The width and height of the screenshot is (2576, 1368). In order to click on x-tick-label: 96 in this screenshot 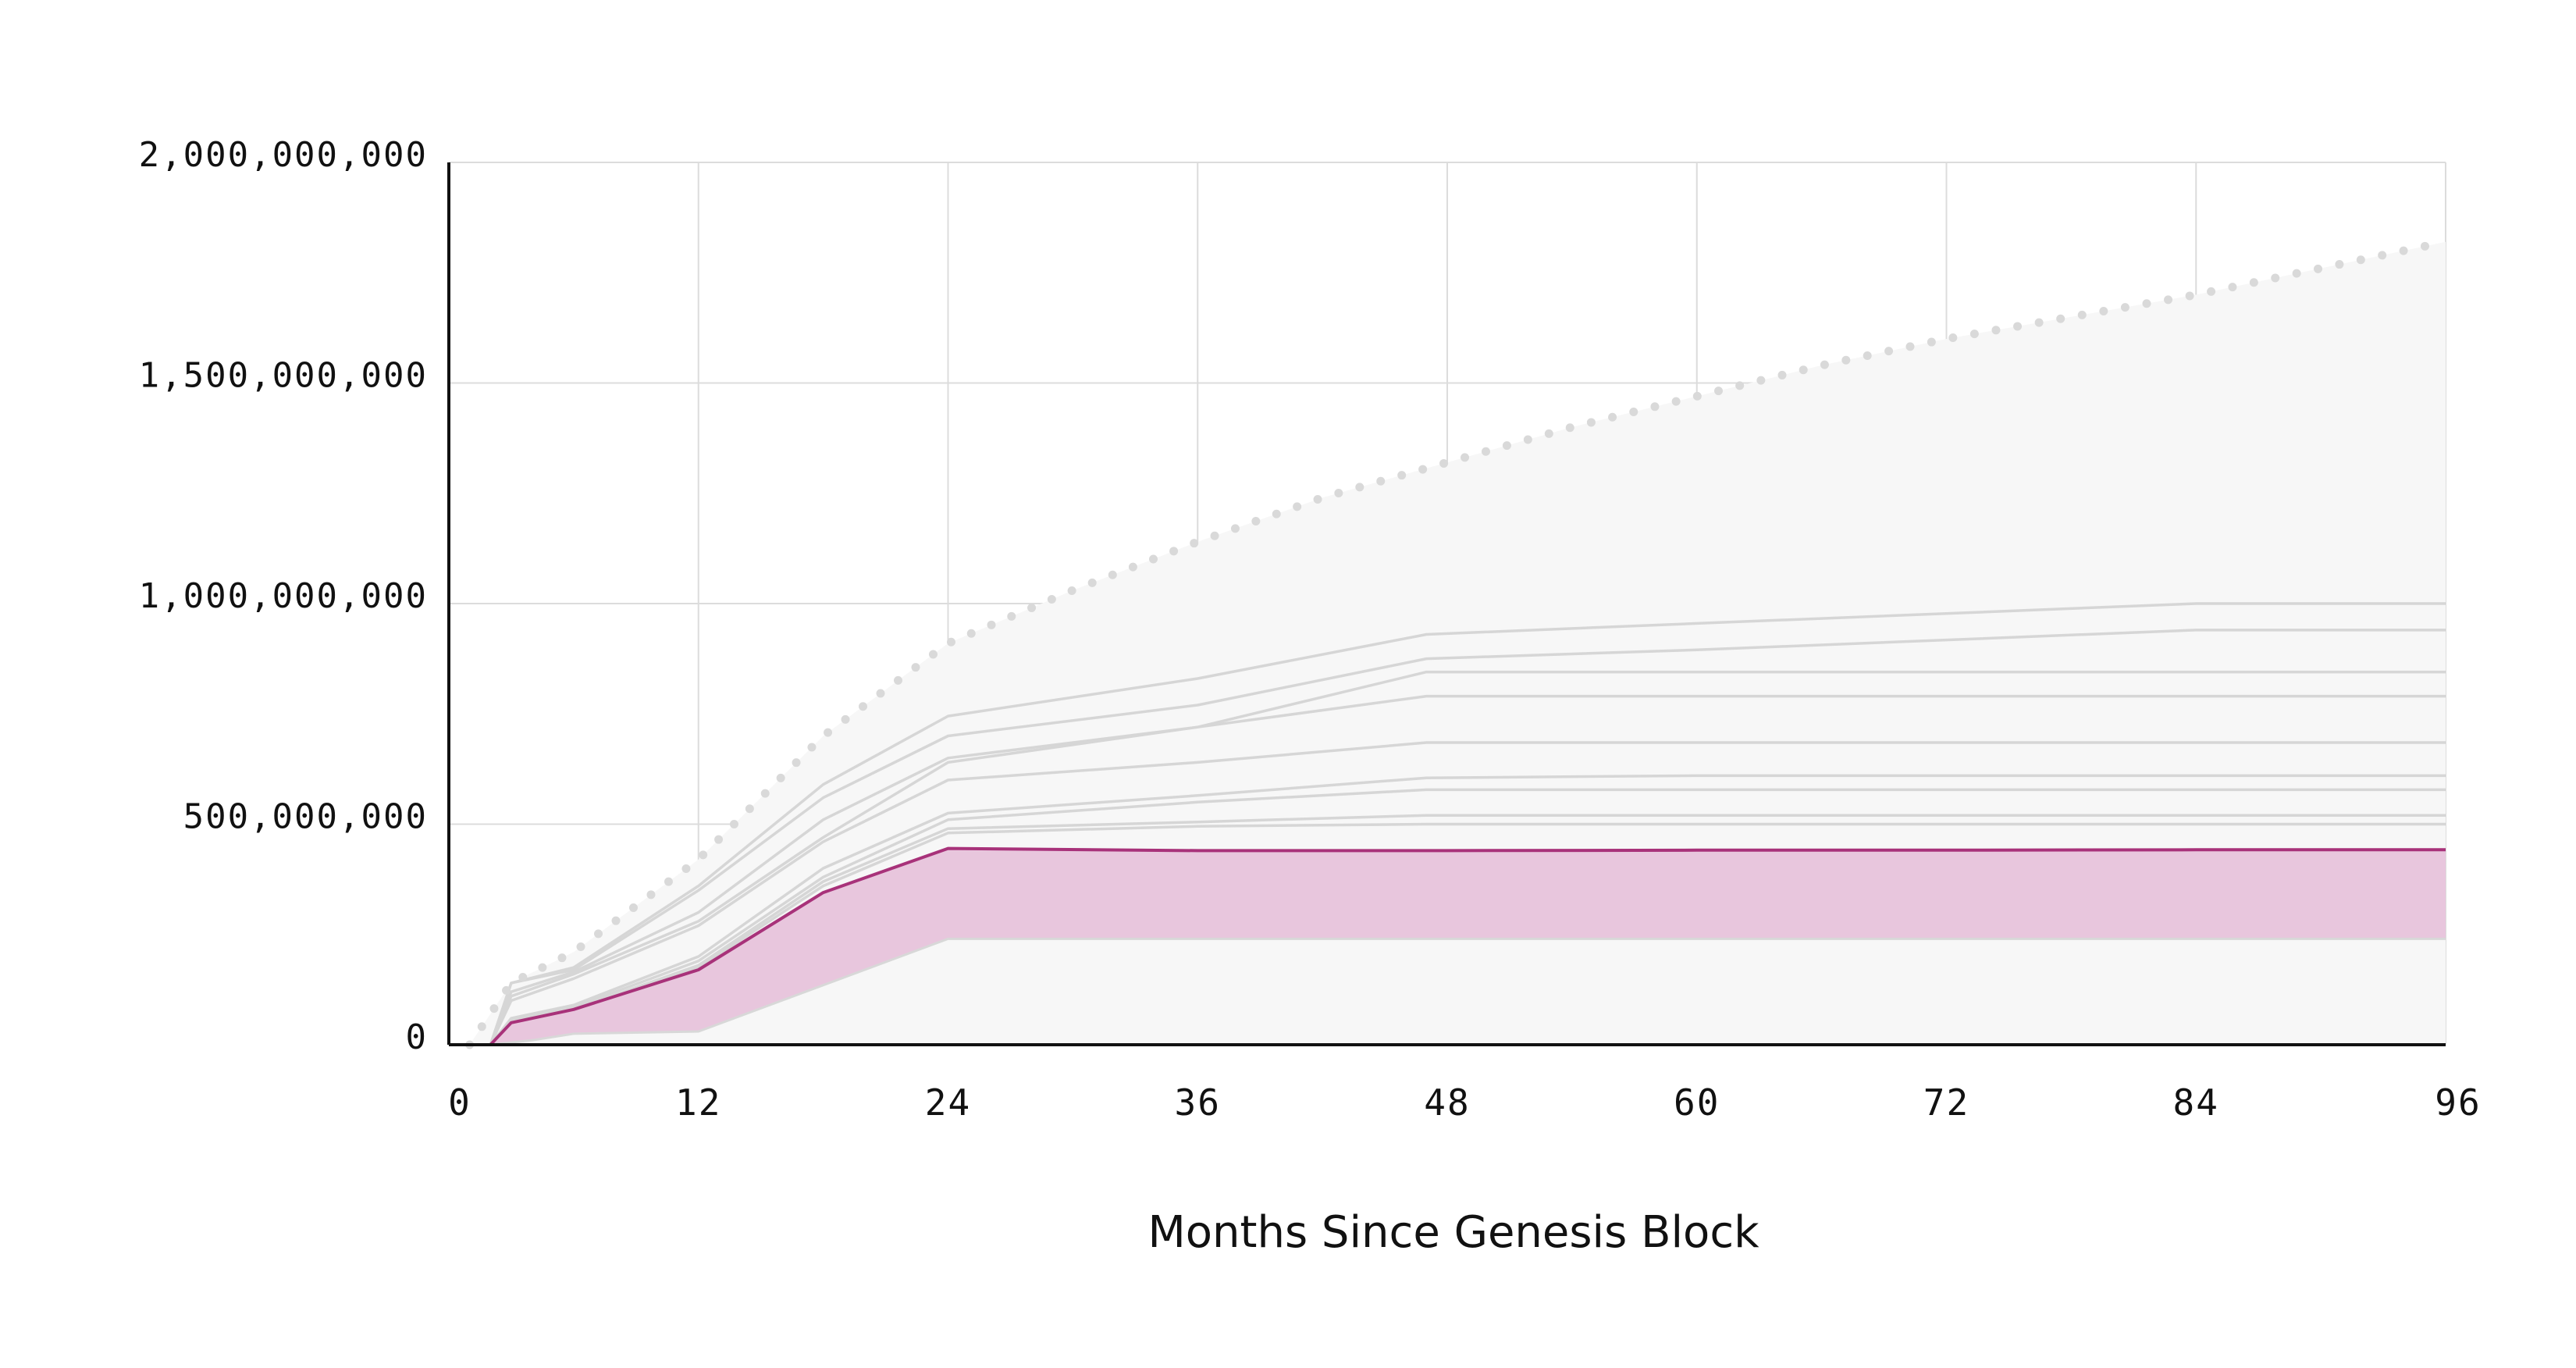, I will do `click(2458, 1102)`.